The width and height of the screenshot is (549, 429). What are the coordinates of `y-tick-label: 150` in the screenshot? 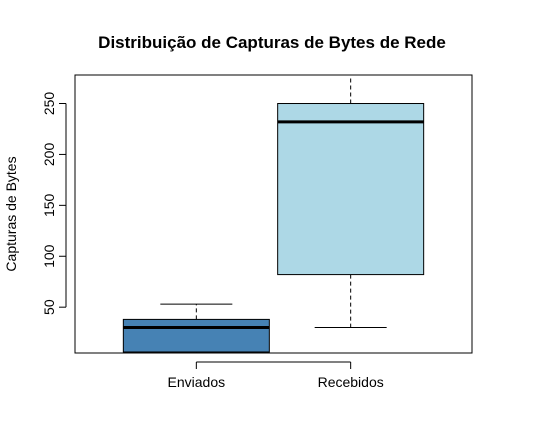 It's located at (49, 205).